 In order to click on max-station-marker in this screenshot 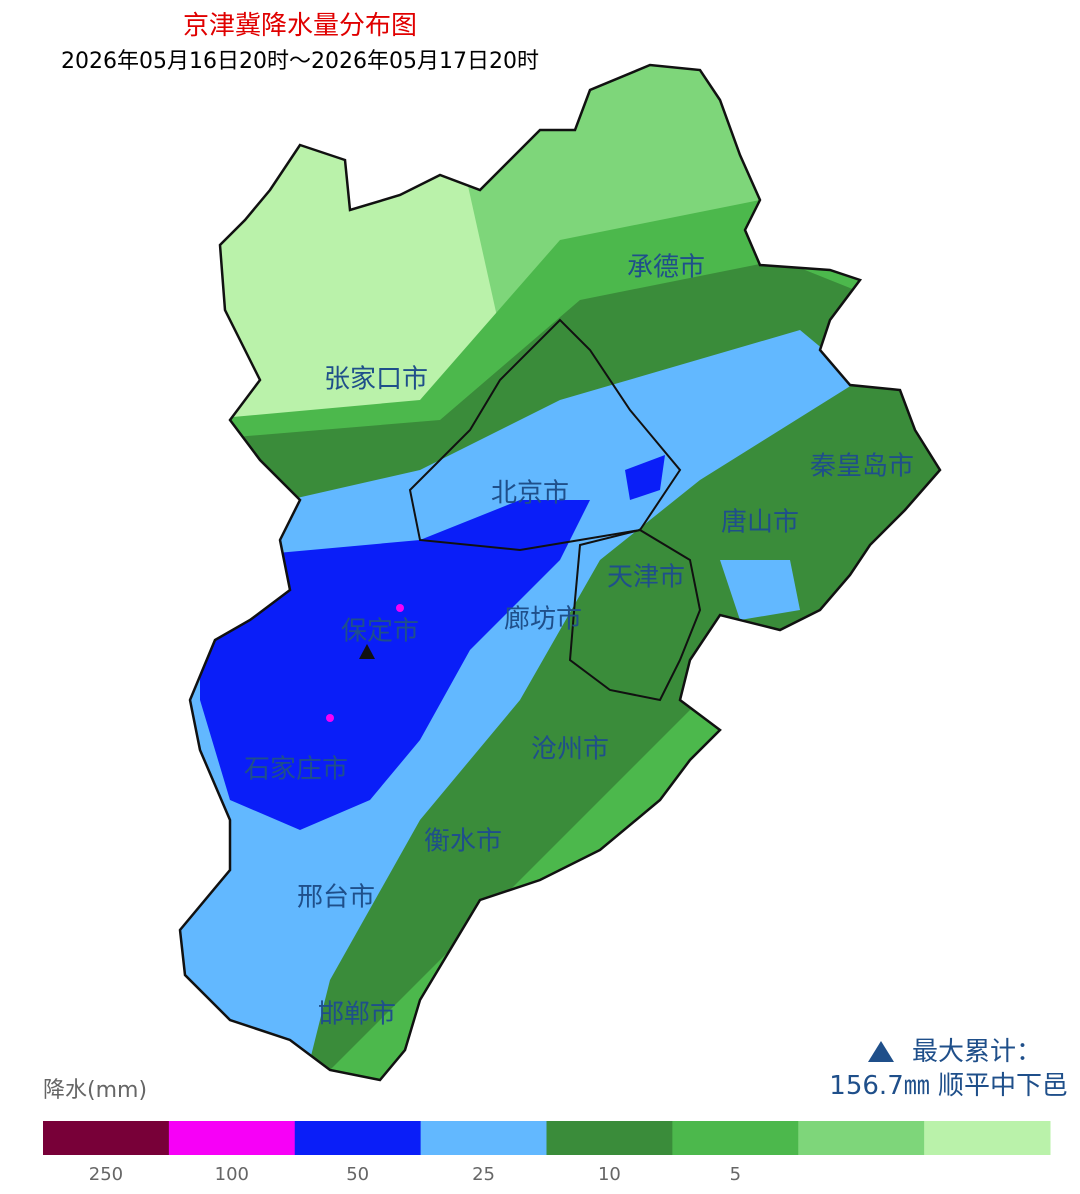, I will do `click(367, 651)`.